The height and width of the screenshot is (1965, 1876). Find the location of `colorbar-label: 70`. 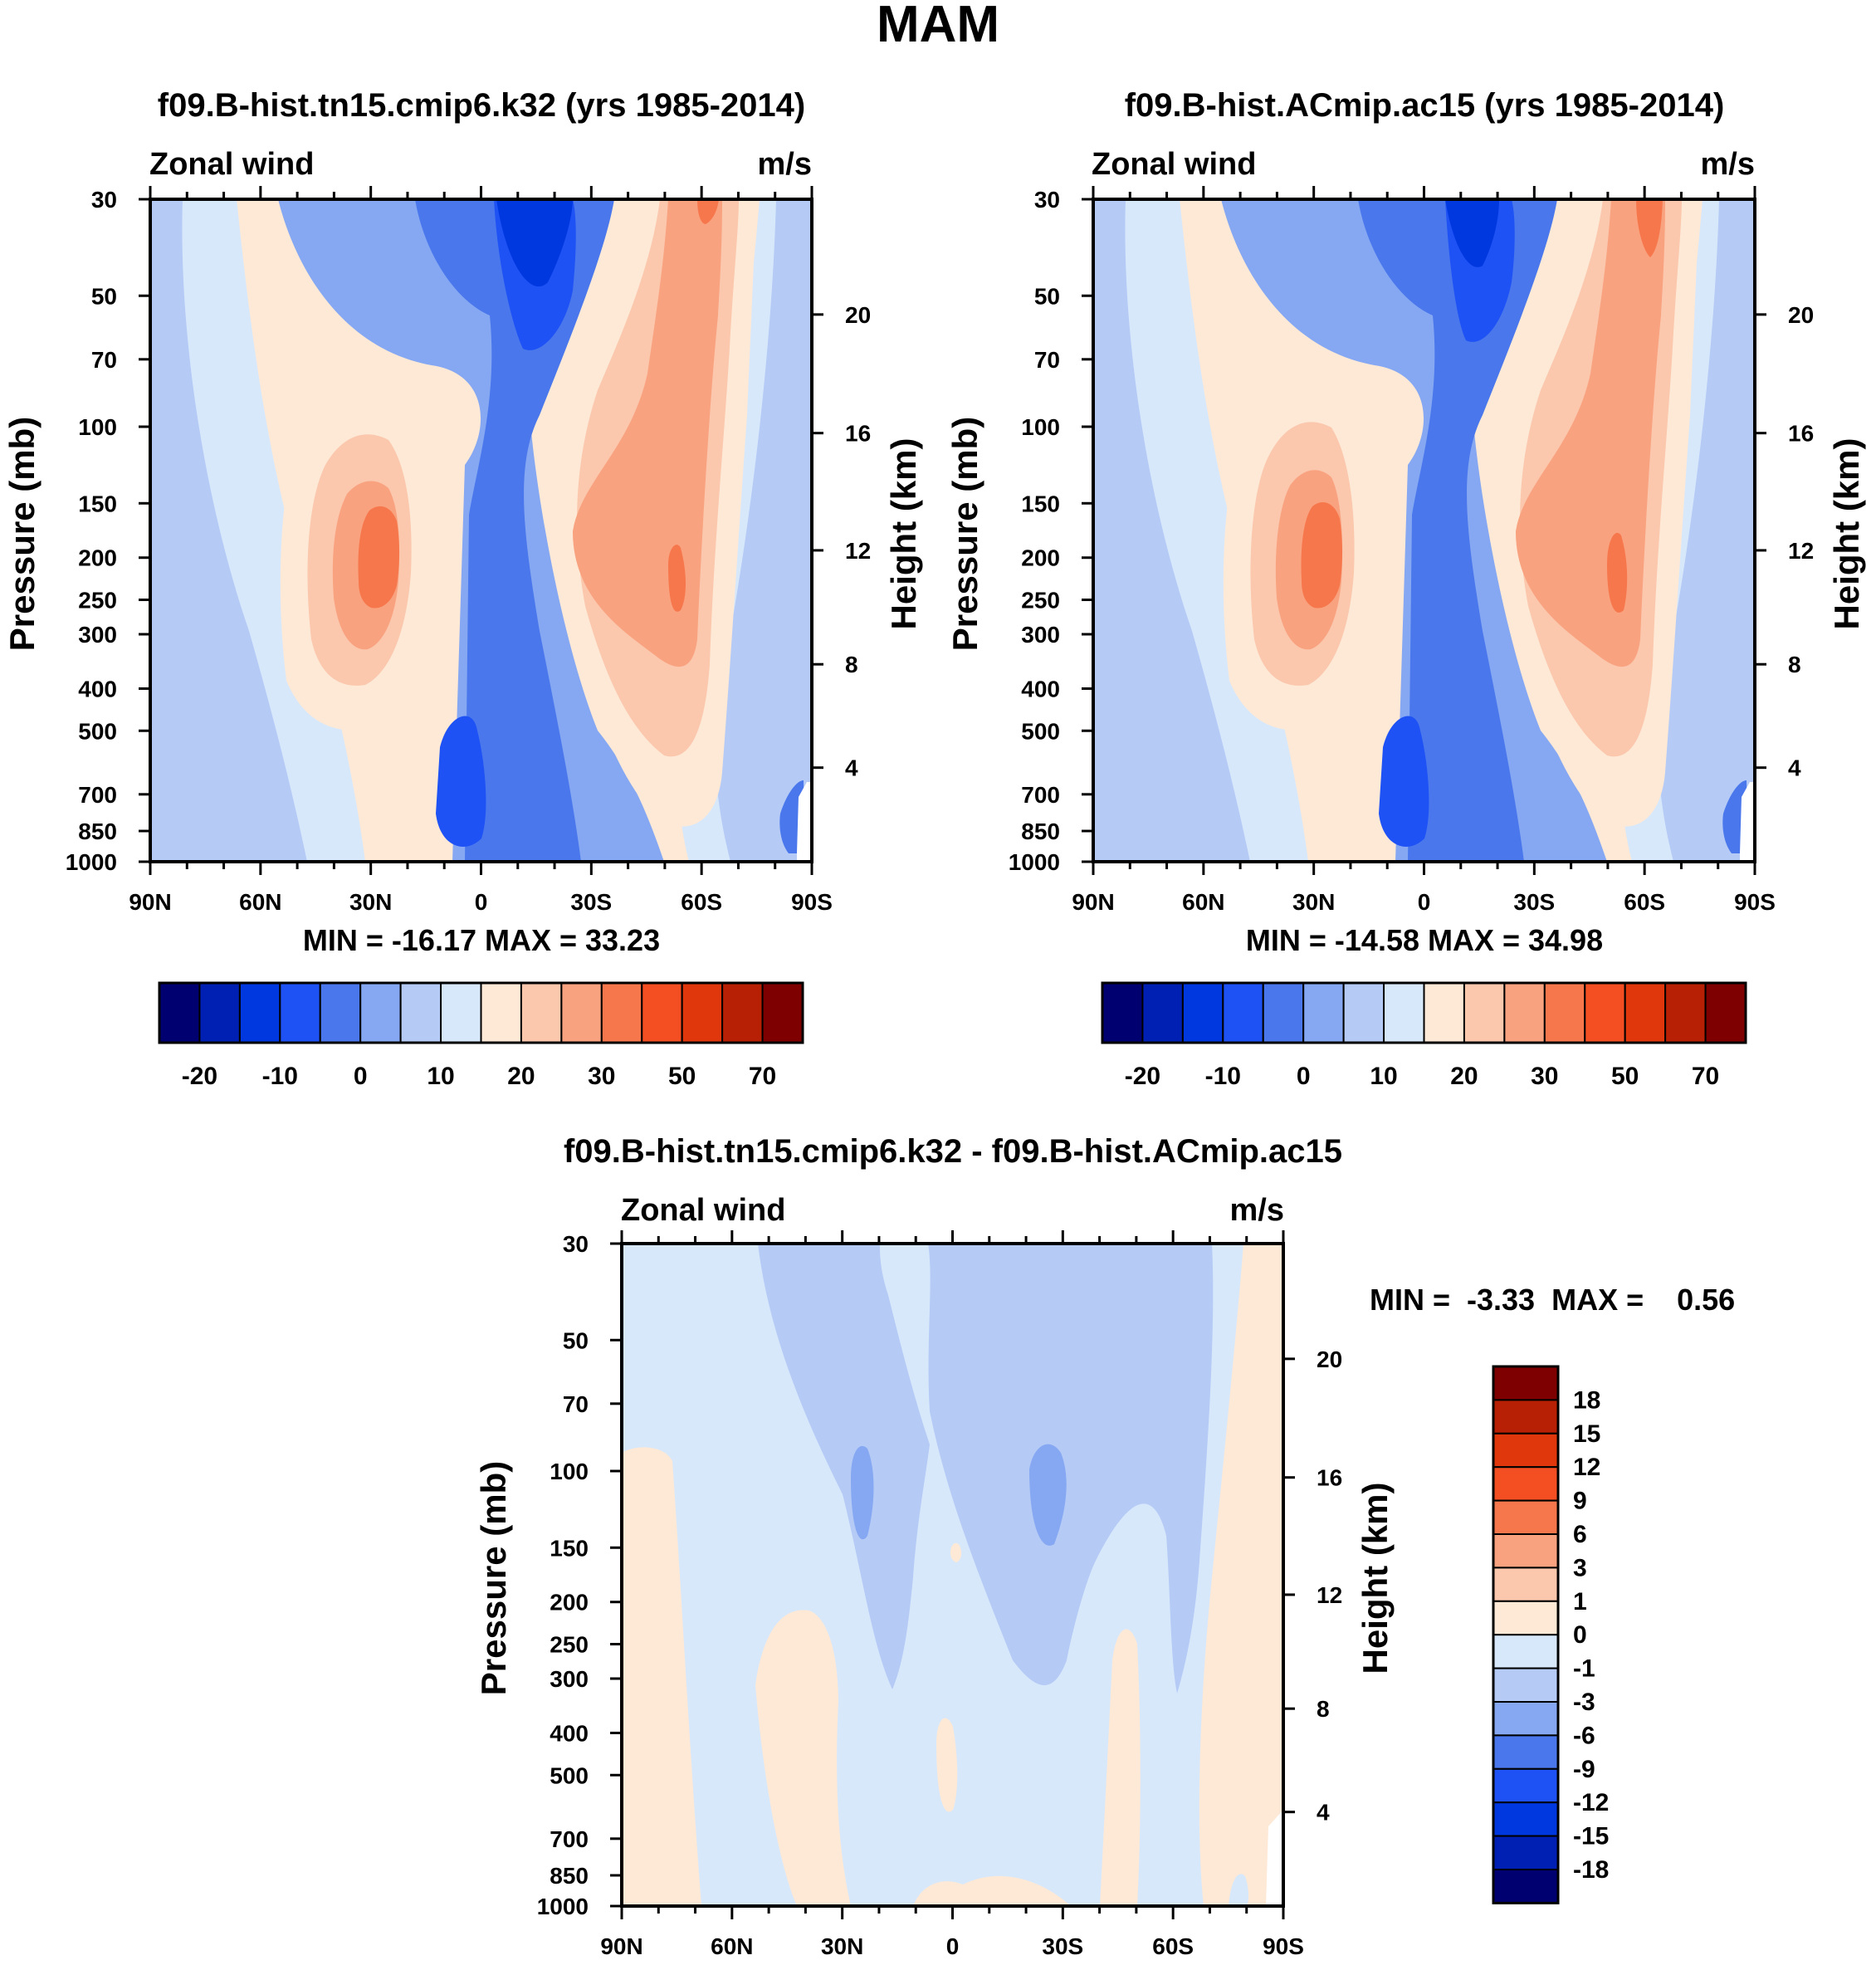

colorbar-label: 70 is located at coordinates (1705, 1076).